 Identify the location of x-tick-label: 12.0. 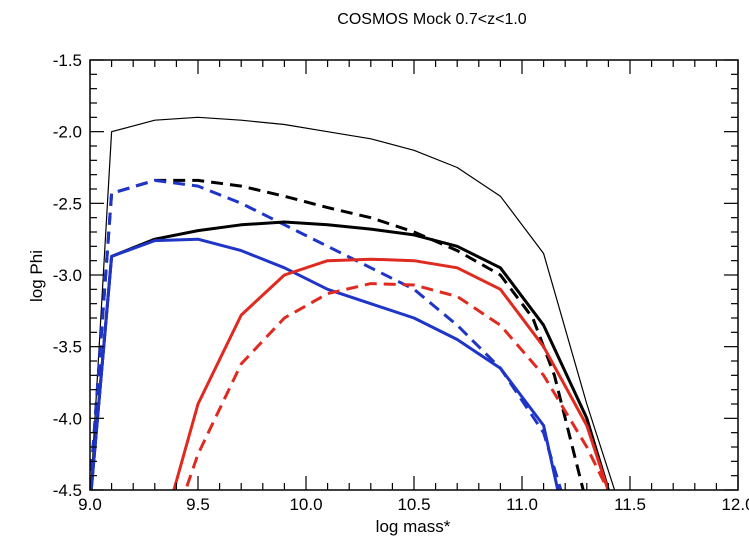
(735, 504).